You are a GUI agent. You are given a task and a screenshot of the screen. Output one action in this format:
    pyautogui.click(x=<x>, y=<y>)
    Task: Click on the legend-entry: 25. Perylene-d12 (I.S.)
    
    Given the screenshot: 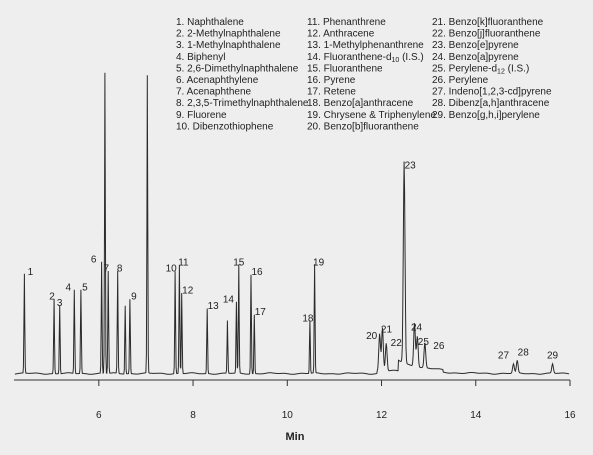 What is the action you would take?
    pyautogui.click(x=480, y=69)
    